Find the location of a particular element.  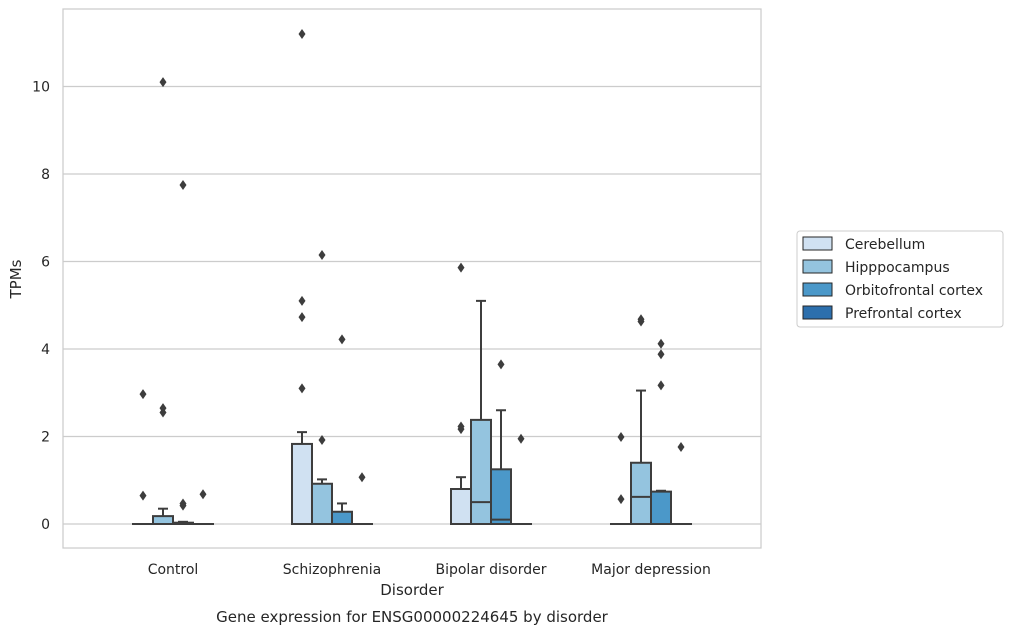

y-tick-label: 8 is located at coordinates (45, 175).